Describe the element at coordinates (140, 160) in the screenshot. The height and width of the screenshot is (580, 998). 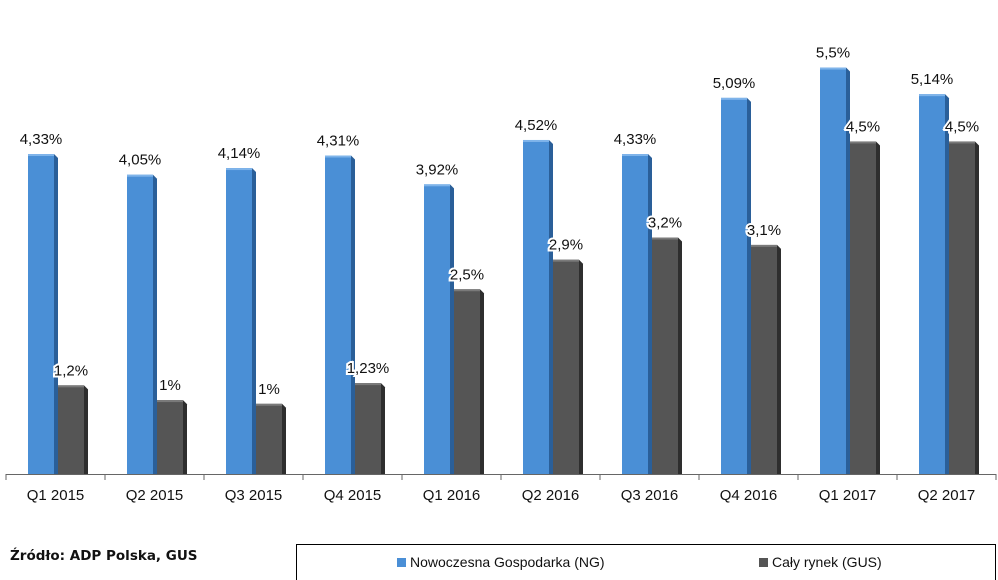
I see `data-label-ng: 4,05%` at that location.